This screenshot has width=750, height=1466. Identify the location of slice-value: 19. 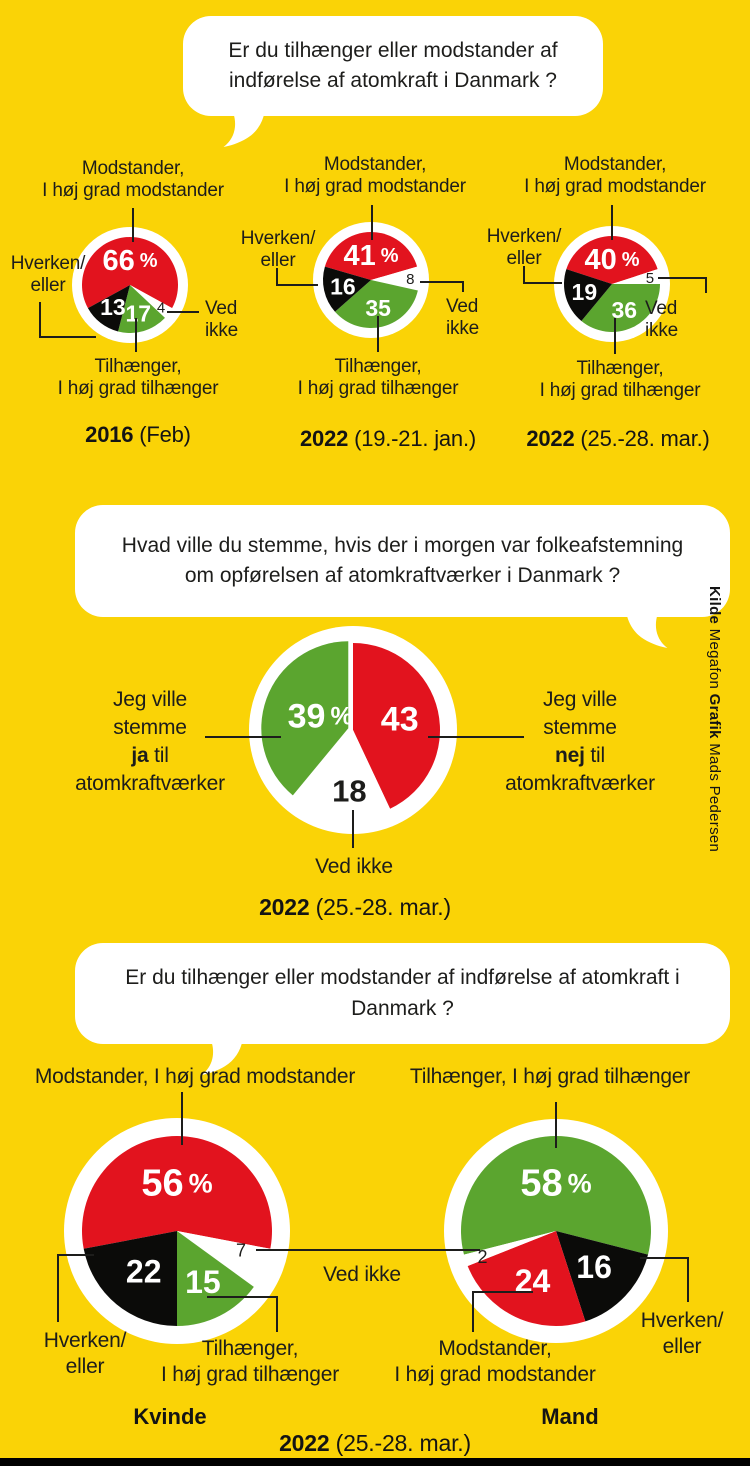
(585, 292).